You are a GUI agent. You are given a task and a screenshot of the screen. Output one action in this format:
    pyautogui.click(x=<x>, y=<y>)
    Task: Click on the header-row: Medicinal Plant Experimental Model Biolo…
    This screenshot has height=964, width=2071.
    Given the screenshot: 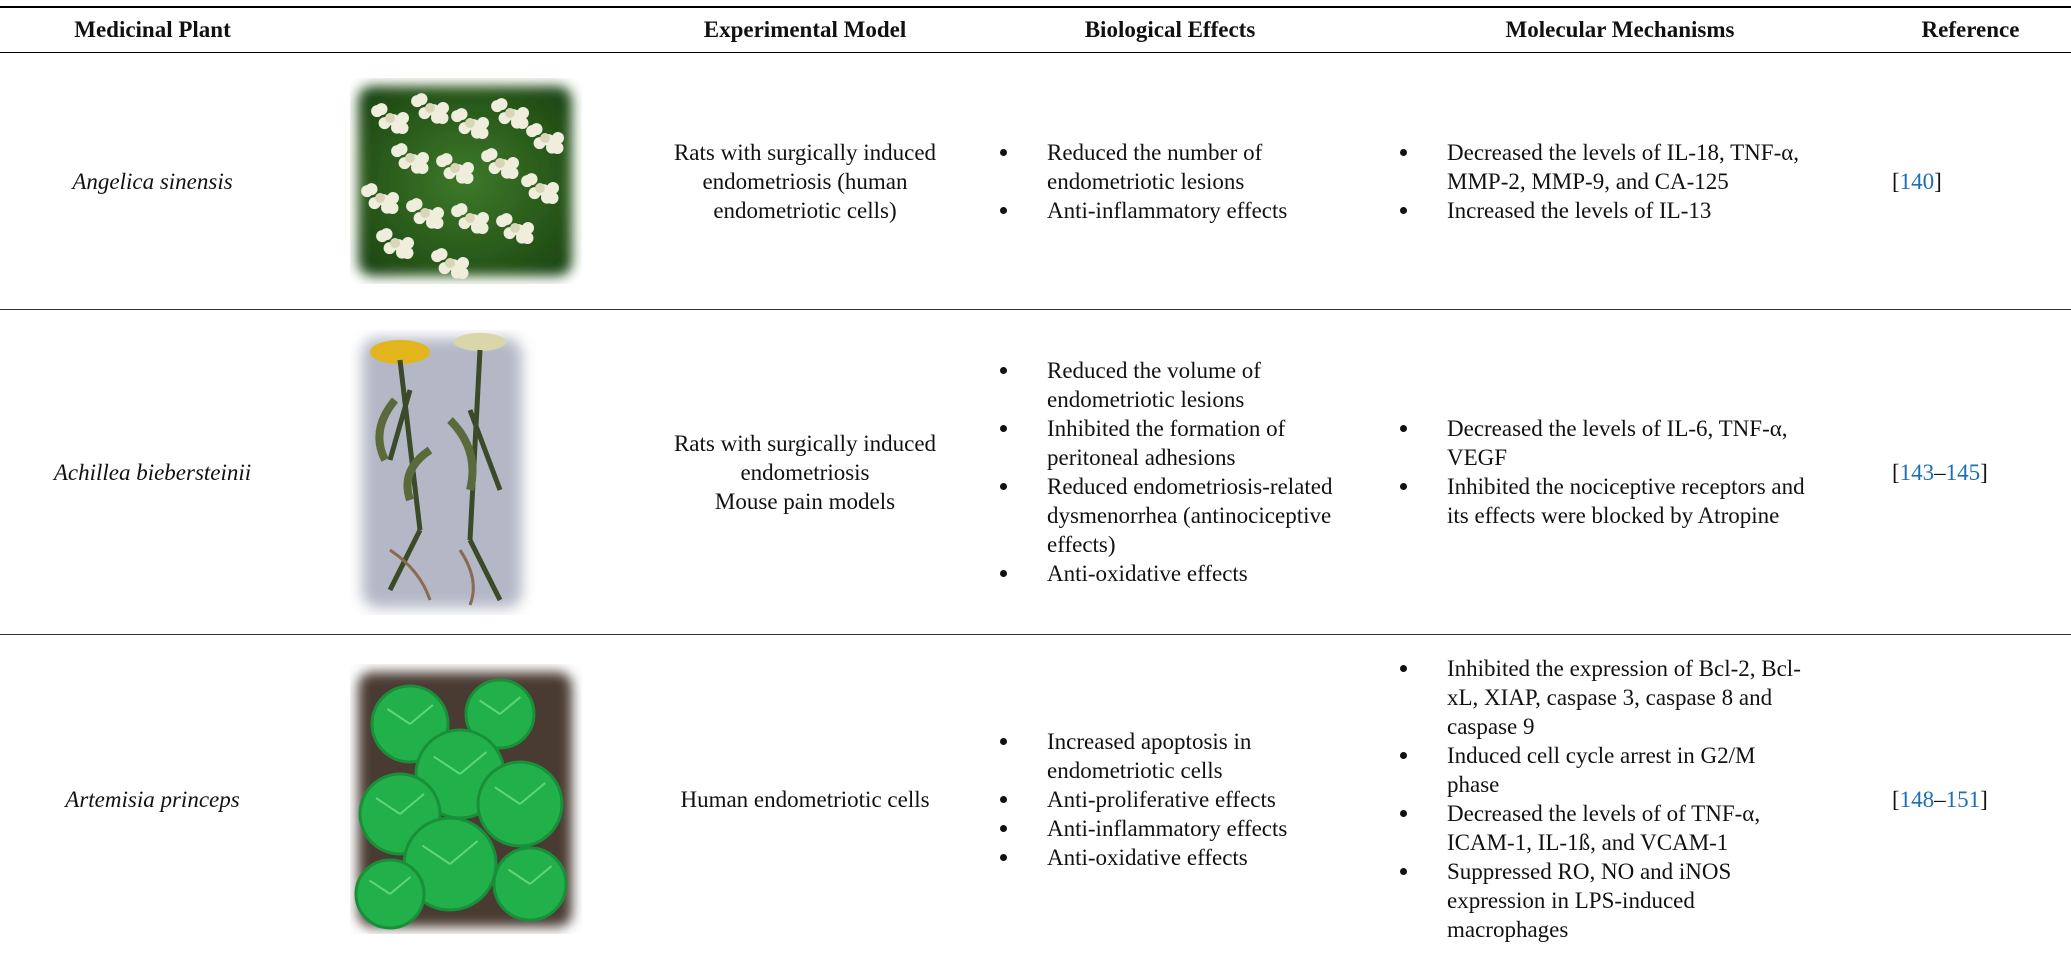 What is the action you would take?
    pyautogui.click(x=1035, y=29)
    